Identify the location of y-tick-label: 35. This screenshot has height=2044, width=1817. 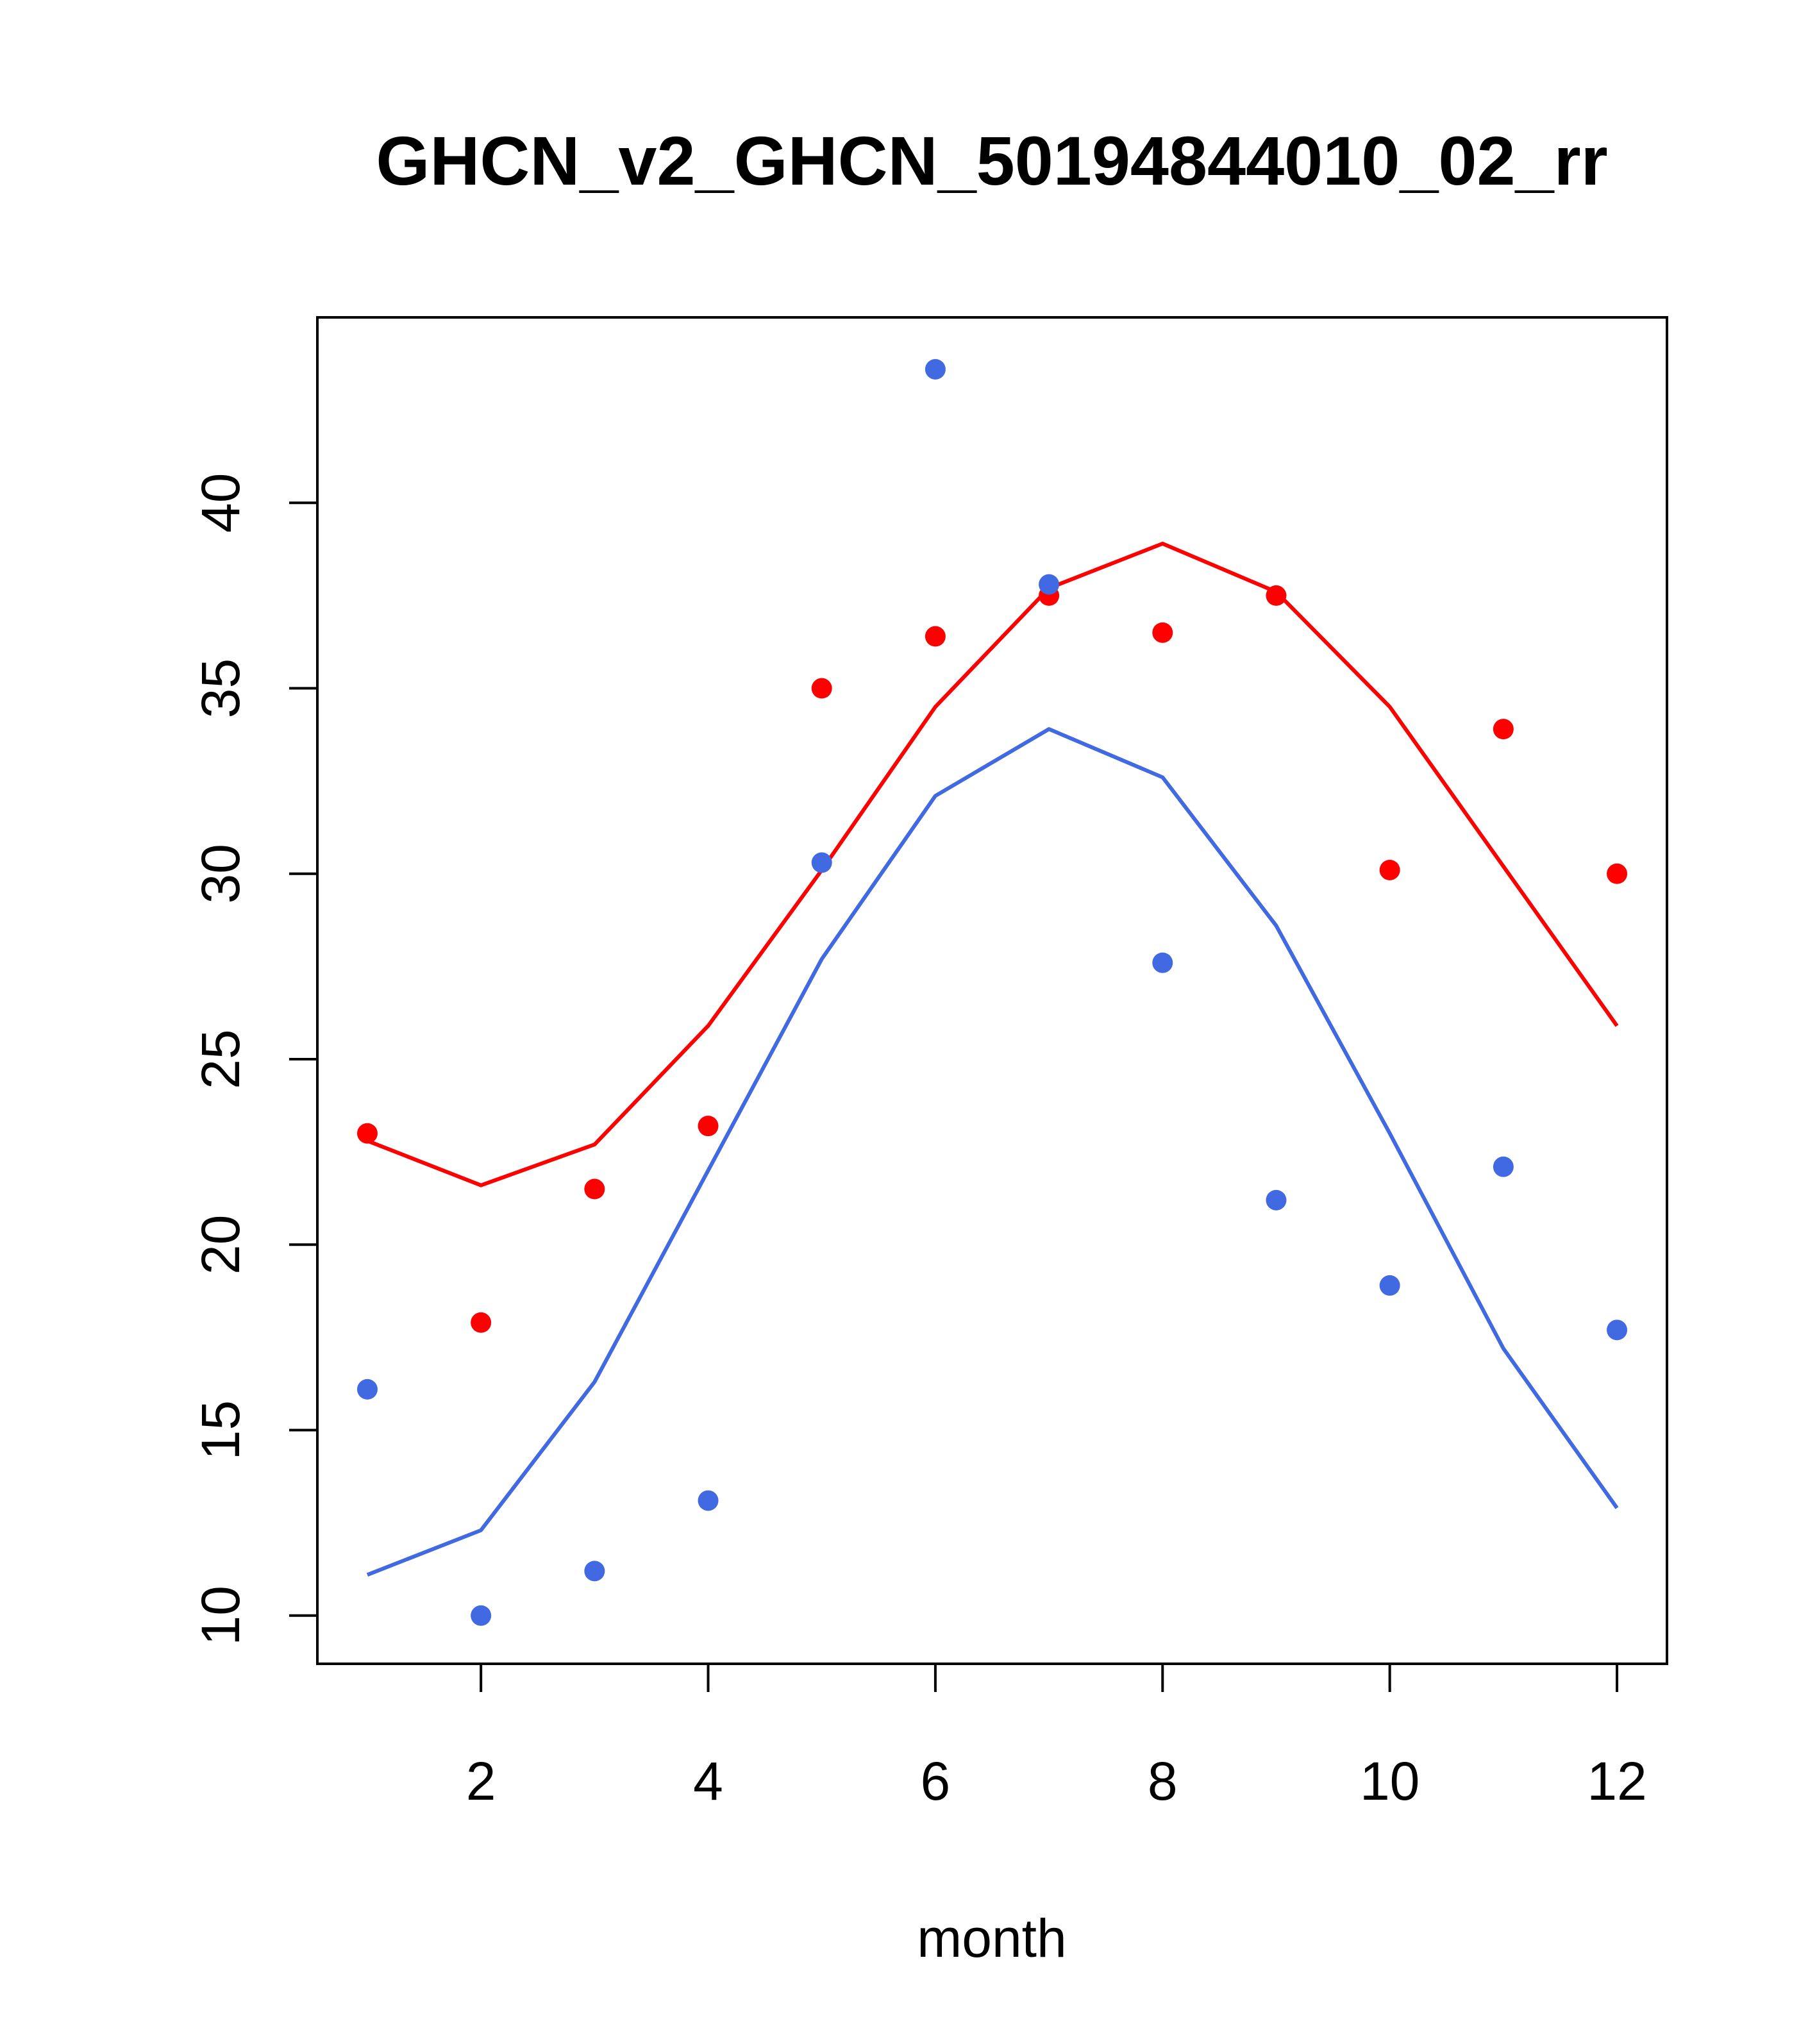
(220, 688).